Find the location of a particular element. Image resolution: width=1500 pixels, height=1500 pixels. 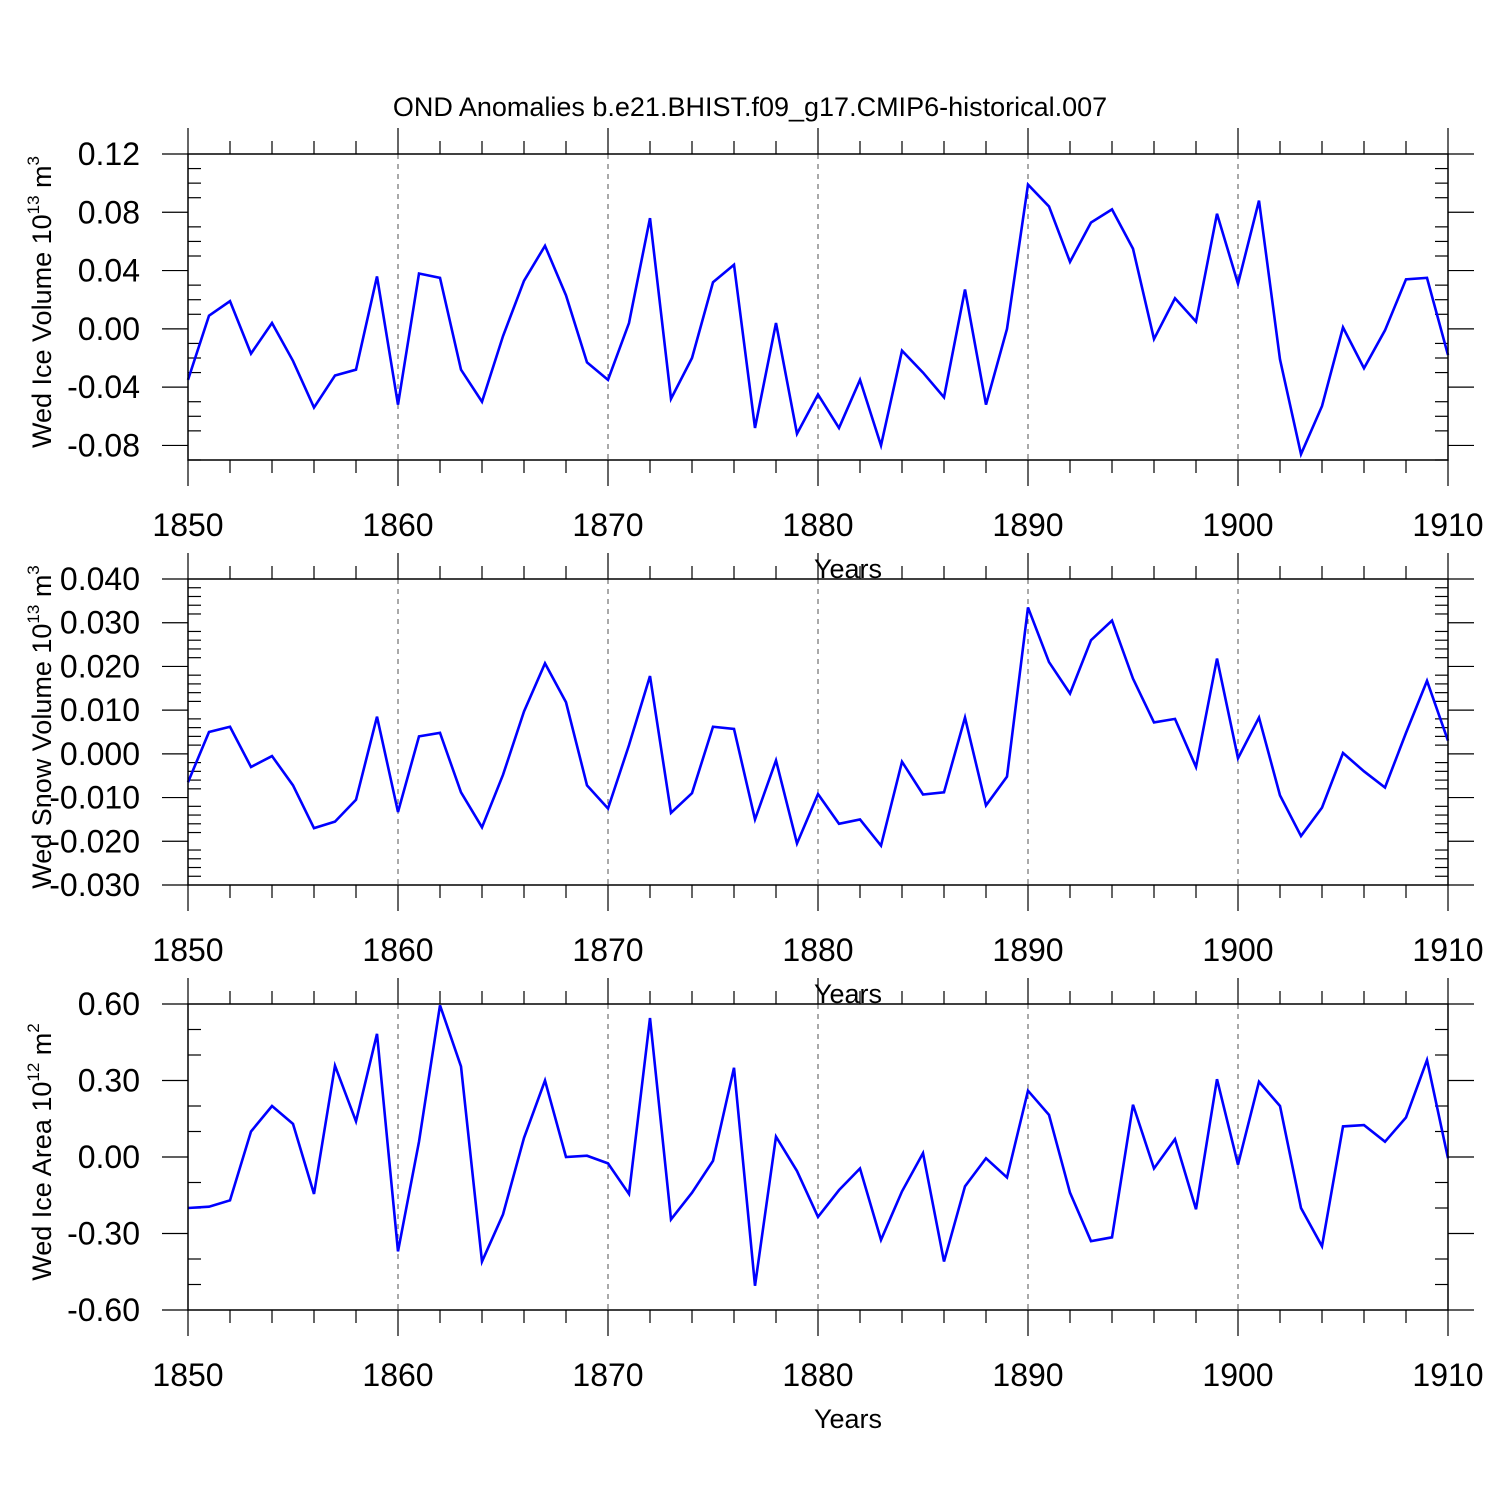

y-tick-label: 0.12 is located at coordinates (109, 154).